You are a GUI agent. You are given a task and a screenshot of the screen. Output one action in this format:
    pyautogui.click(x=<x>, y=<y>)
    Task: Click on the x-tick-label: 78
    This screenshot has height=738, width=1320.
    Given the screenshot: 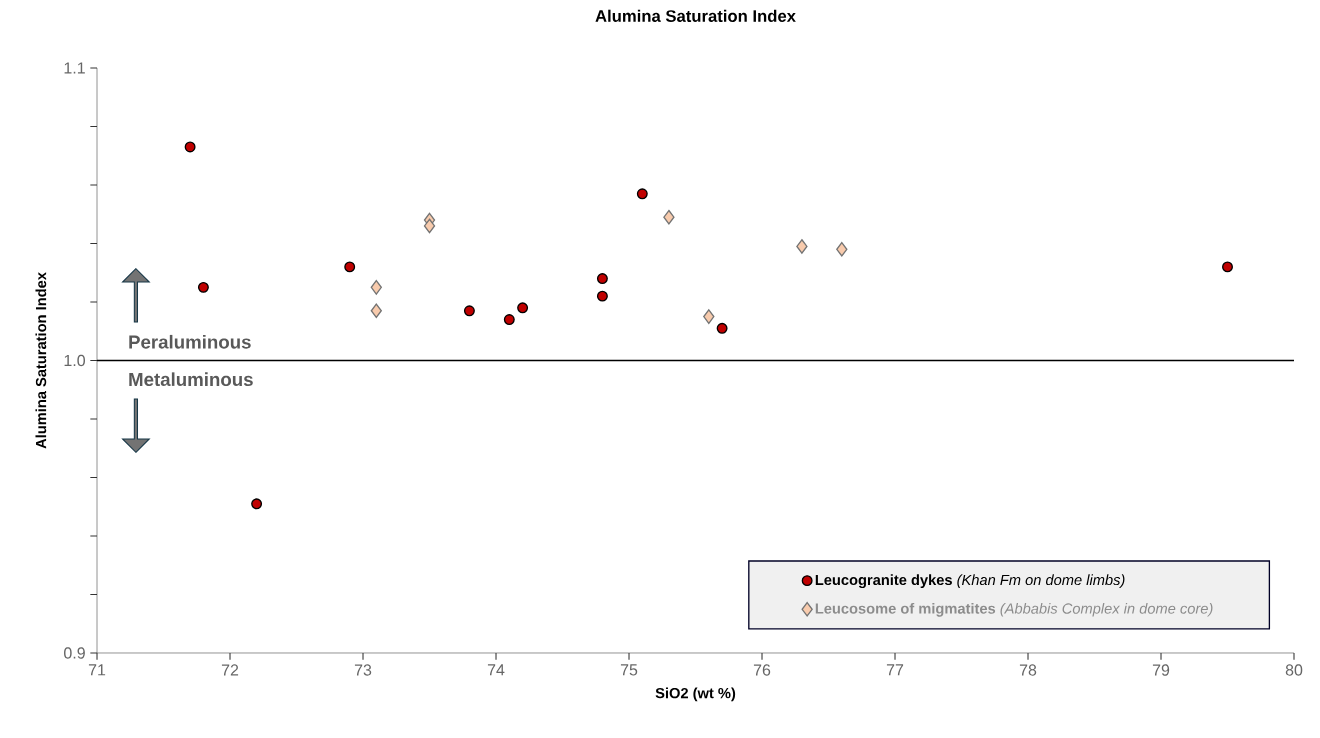 What is the action you would take?
    pyautogui.click(x=1028, y=670)
    